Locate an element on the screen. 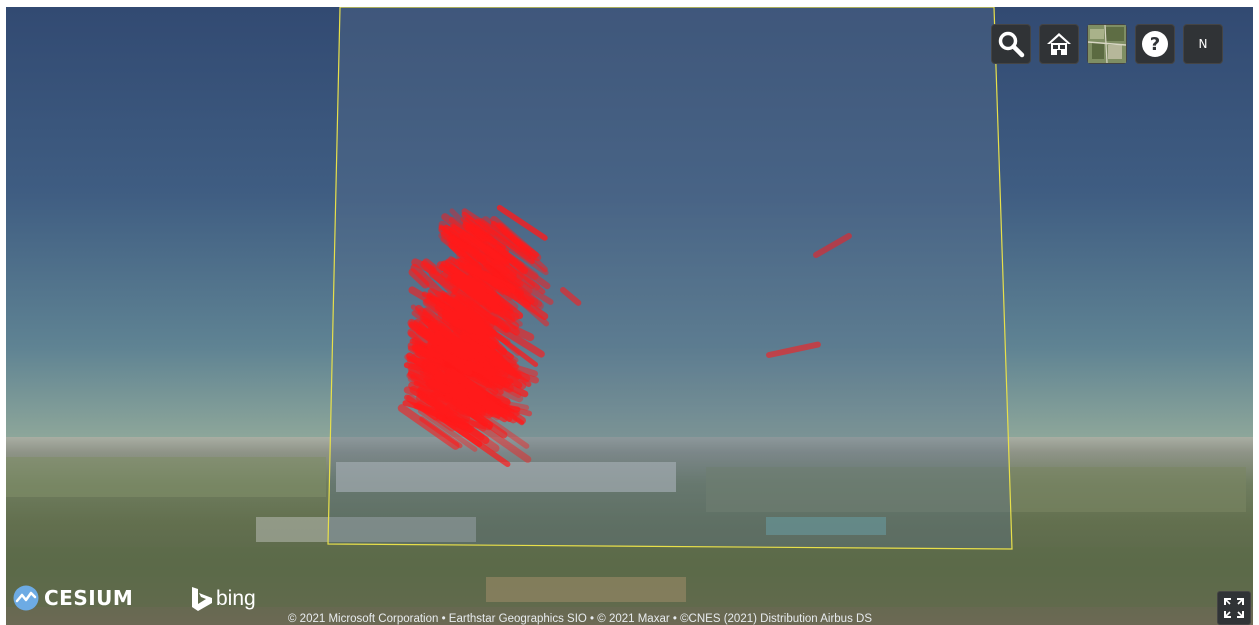 The image size is (1259, 625). fullscreen-button is located at coordinates (1234, 608).